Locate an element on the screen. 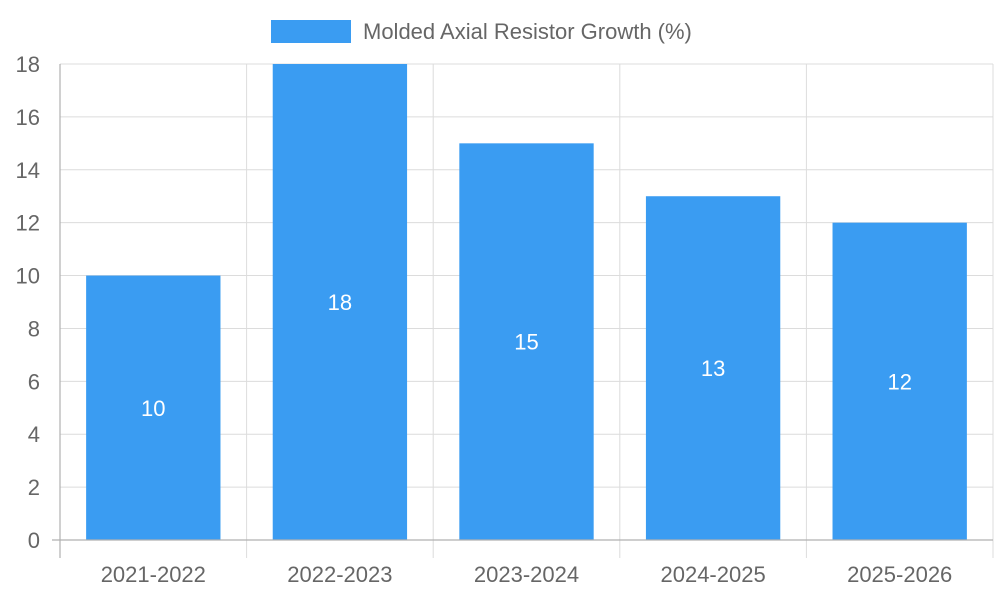  y-tick-label: 12 is located at coordinates (28, 223).